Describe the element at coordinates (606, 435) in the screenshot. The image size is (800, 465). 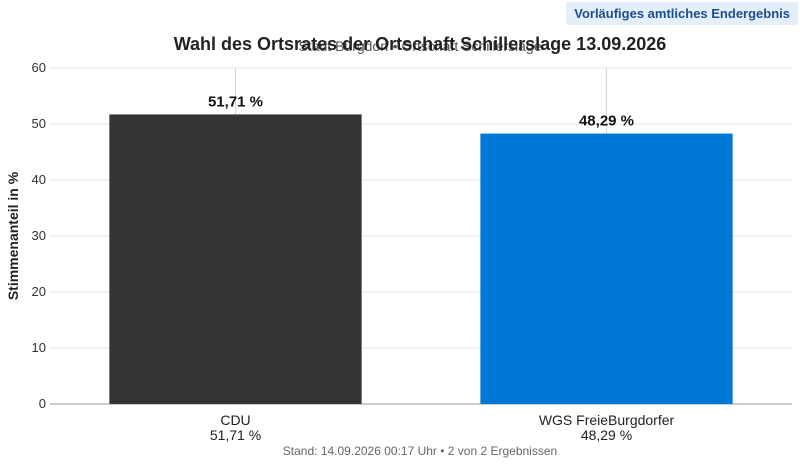
I see `category-value-1: 48,29 %` at that location.